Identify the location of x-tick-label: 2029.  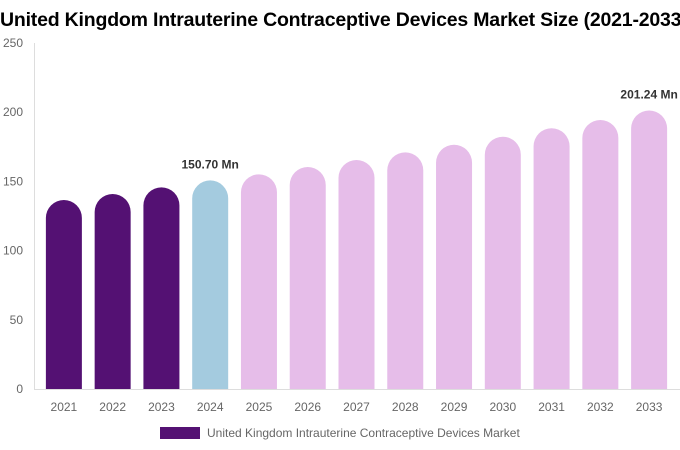
(454, 407).